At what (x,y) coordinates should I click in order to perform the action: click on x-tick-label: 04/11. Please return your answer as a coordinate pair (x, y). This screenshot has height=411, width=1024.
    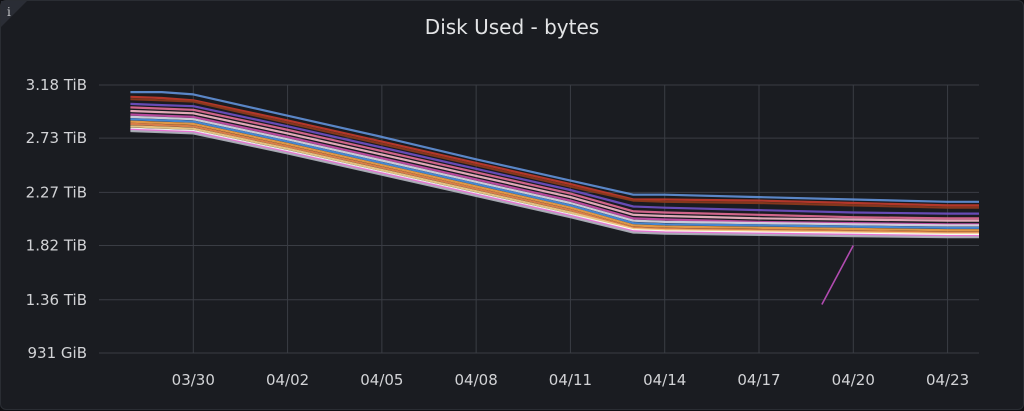
    Looking at the image, I should click on (570, 380).